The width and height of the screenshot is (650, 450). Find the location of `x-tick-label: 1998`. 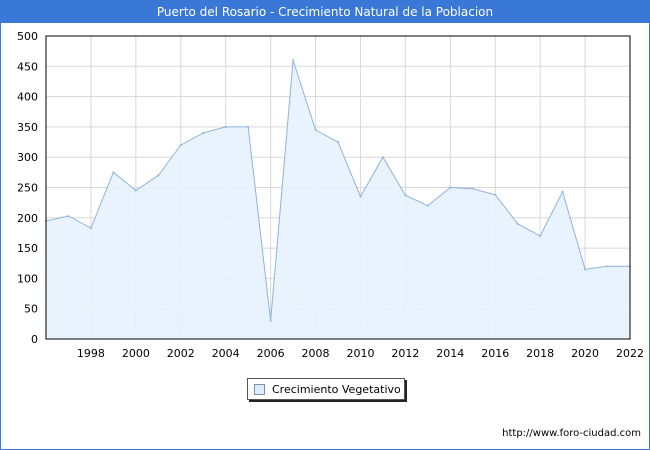

x-tick-label: 1998 is located at coordinates (91, 353).